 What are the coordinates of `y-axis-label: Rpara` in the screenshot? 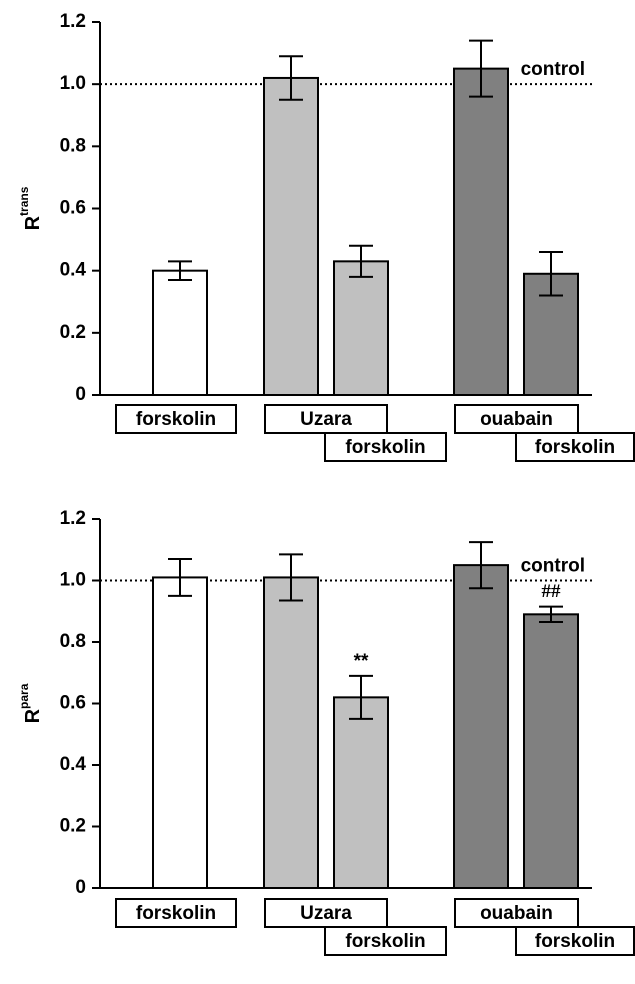 It's located at (30, 703).